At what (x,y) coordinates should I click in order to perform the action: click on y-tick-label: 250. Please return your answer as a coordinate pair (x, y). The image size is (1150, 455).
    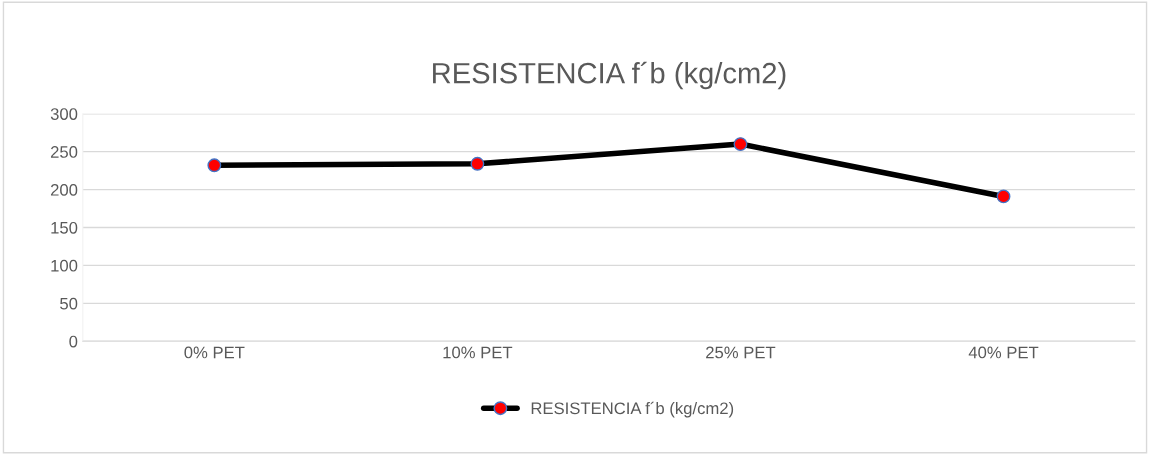
    Looking at the image, I should click on (64, 152).